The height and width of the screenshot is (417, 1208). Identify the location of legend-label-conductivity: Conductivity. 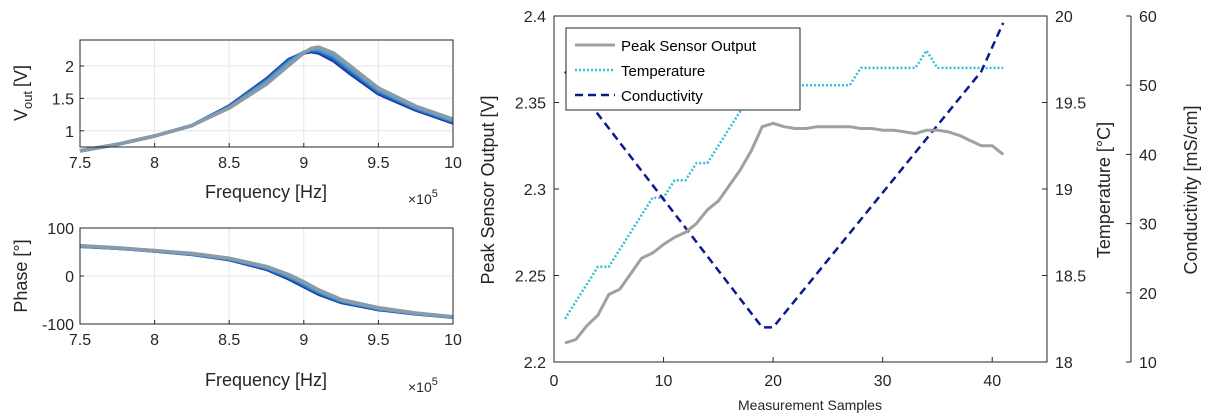
(662, 96).